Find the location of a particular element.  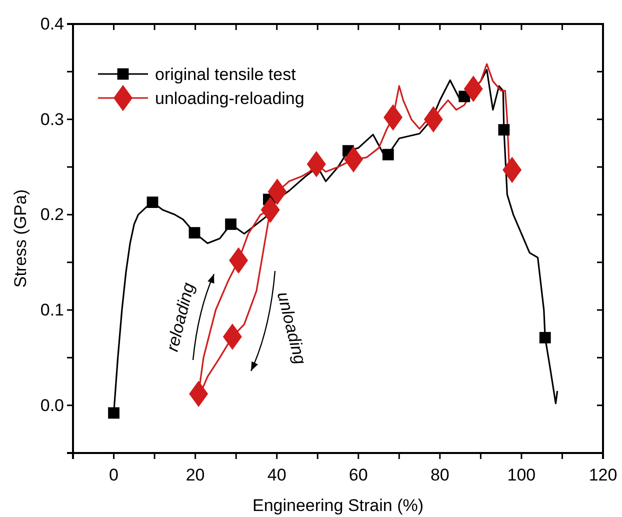

x-axis-title: Engineering Strain (%) is located at coordinates (338, 505).